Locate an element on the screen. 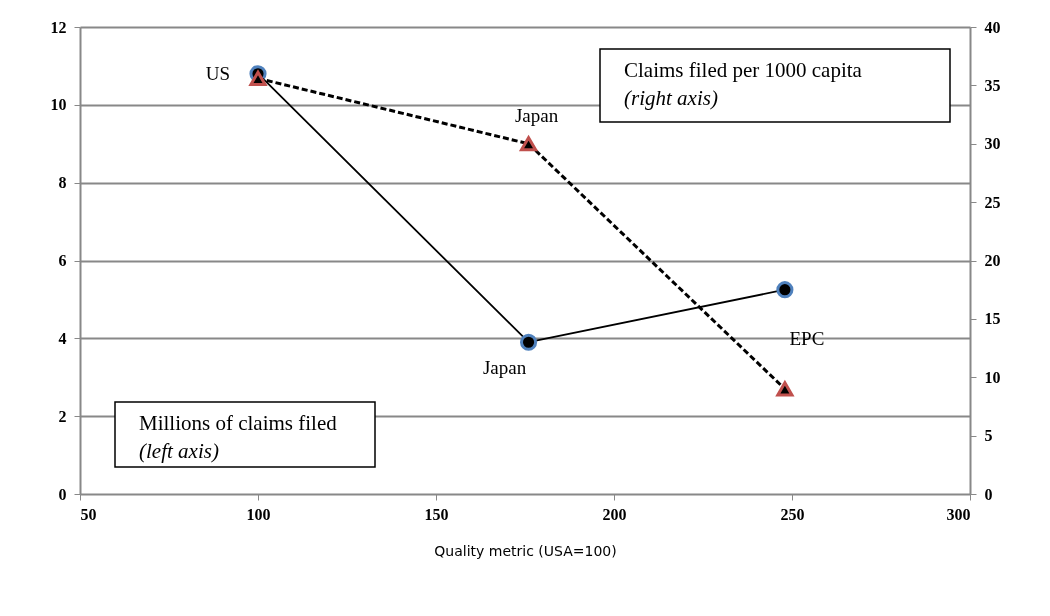  y-tick-label: 8 is located at coordinates (62, 183).